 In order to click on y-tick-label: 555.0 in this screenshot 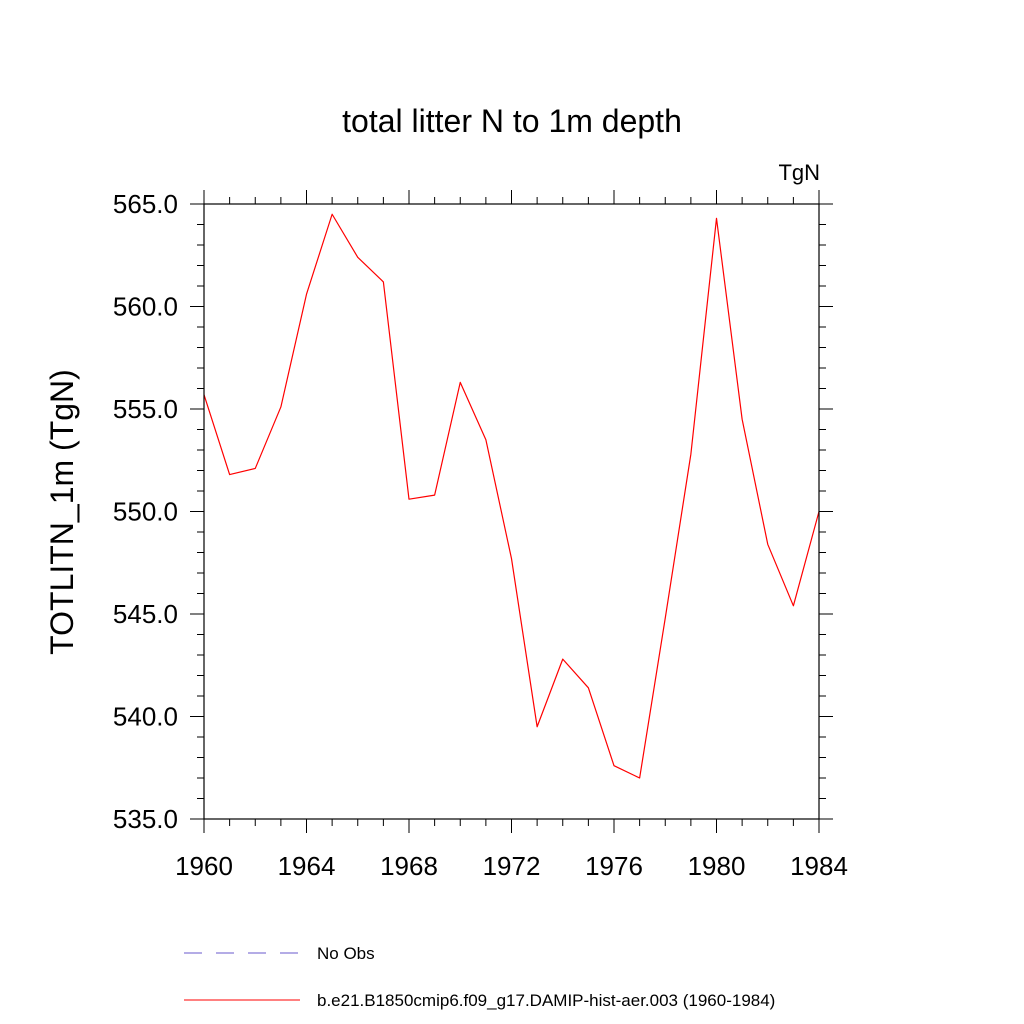, I will do `click(145, 409)`.